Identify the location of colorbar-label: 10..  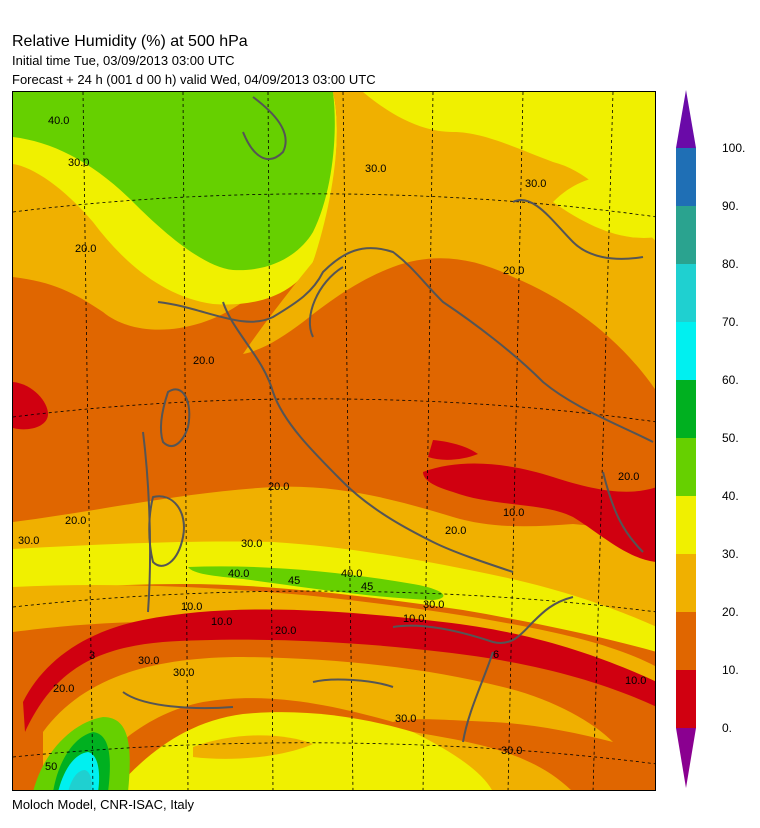
(730, 670).